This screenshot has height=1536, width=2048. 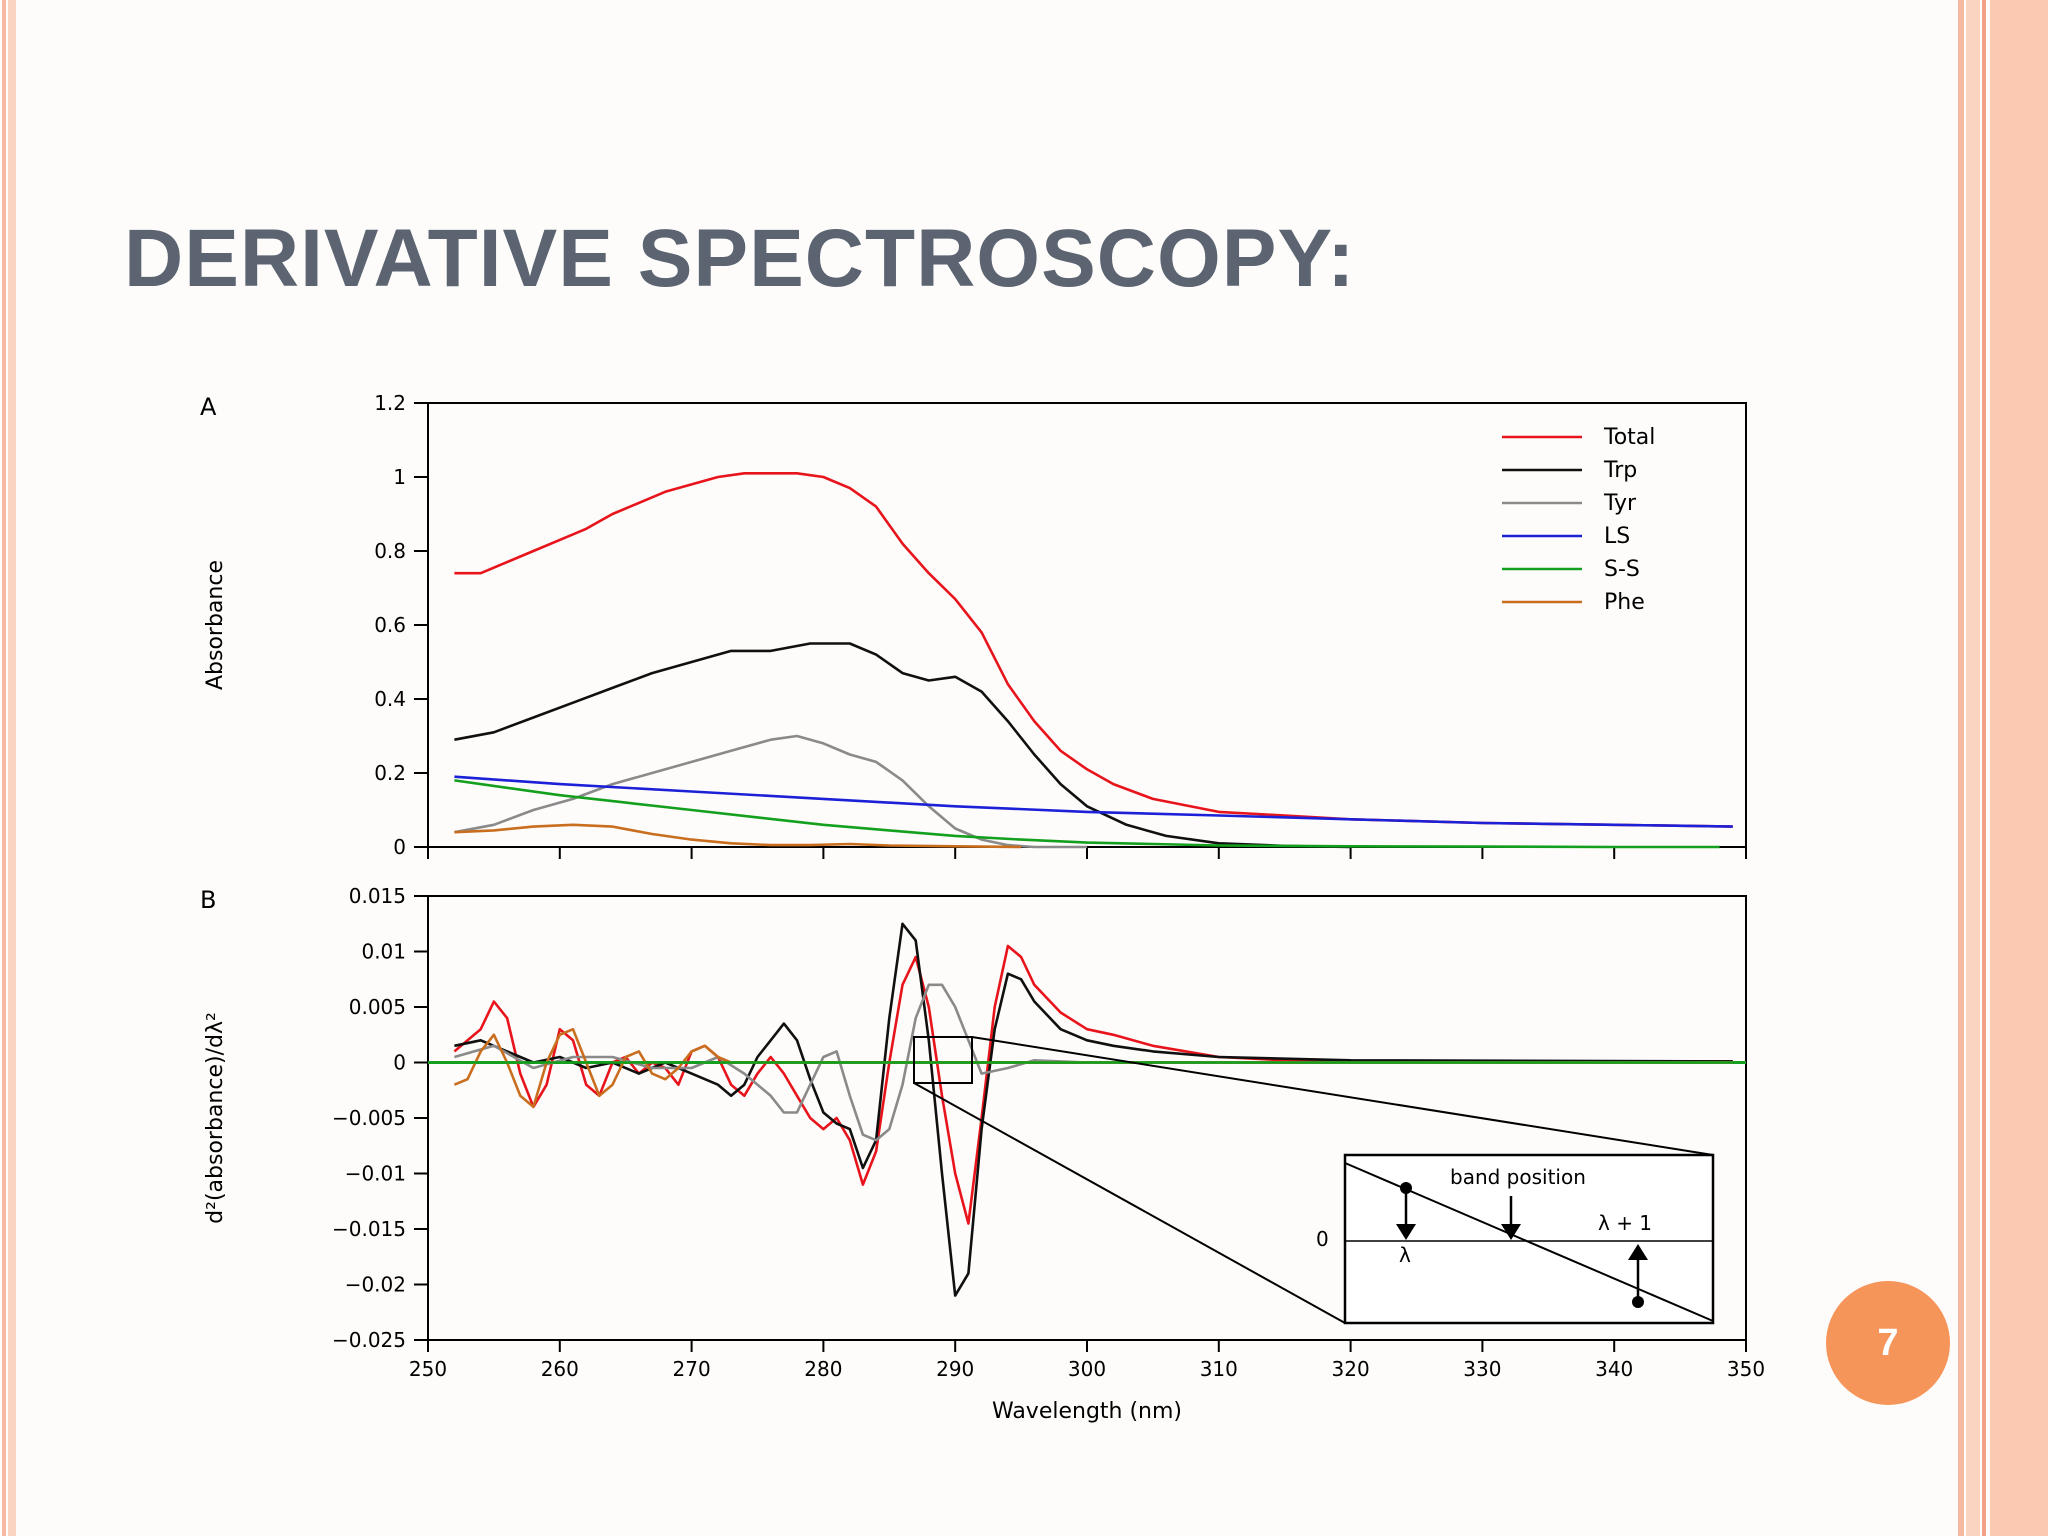 I want to click on y-tick-label: 1, so click(x=399, y=477).